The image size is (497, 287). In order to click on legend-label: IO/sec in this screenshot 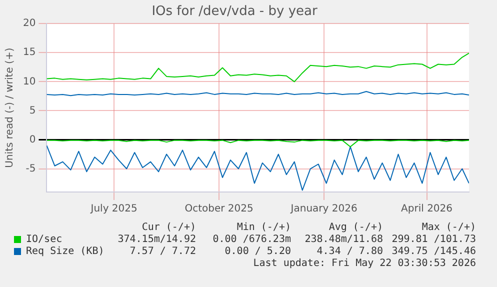, I will do `click(44, 239)`.